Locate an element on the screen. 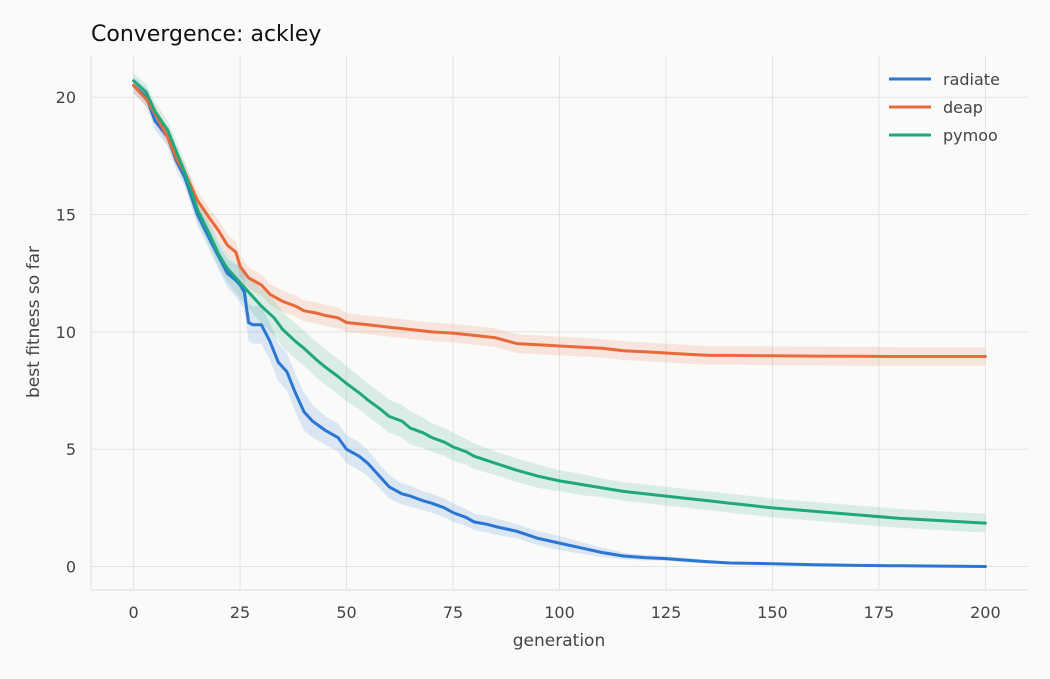  legend: radiate deap pymoo is located at coordinates (944, 107).